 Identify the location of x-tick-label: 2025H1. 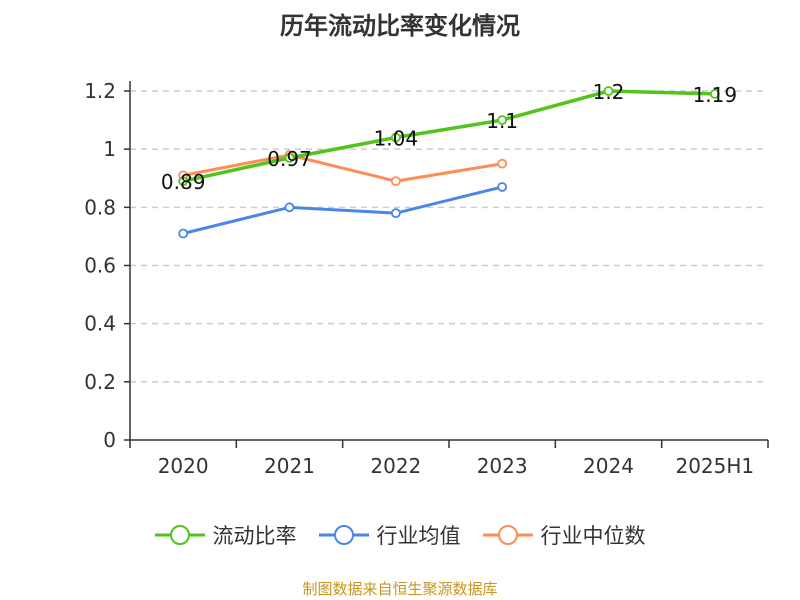
(714, 466).